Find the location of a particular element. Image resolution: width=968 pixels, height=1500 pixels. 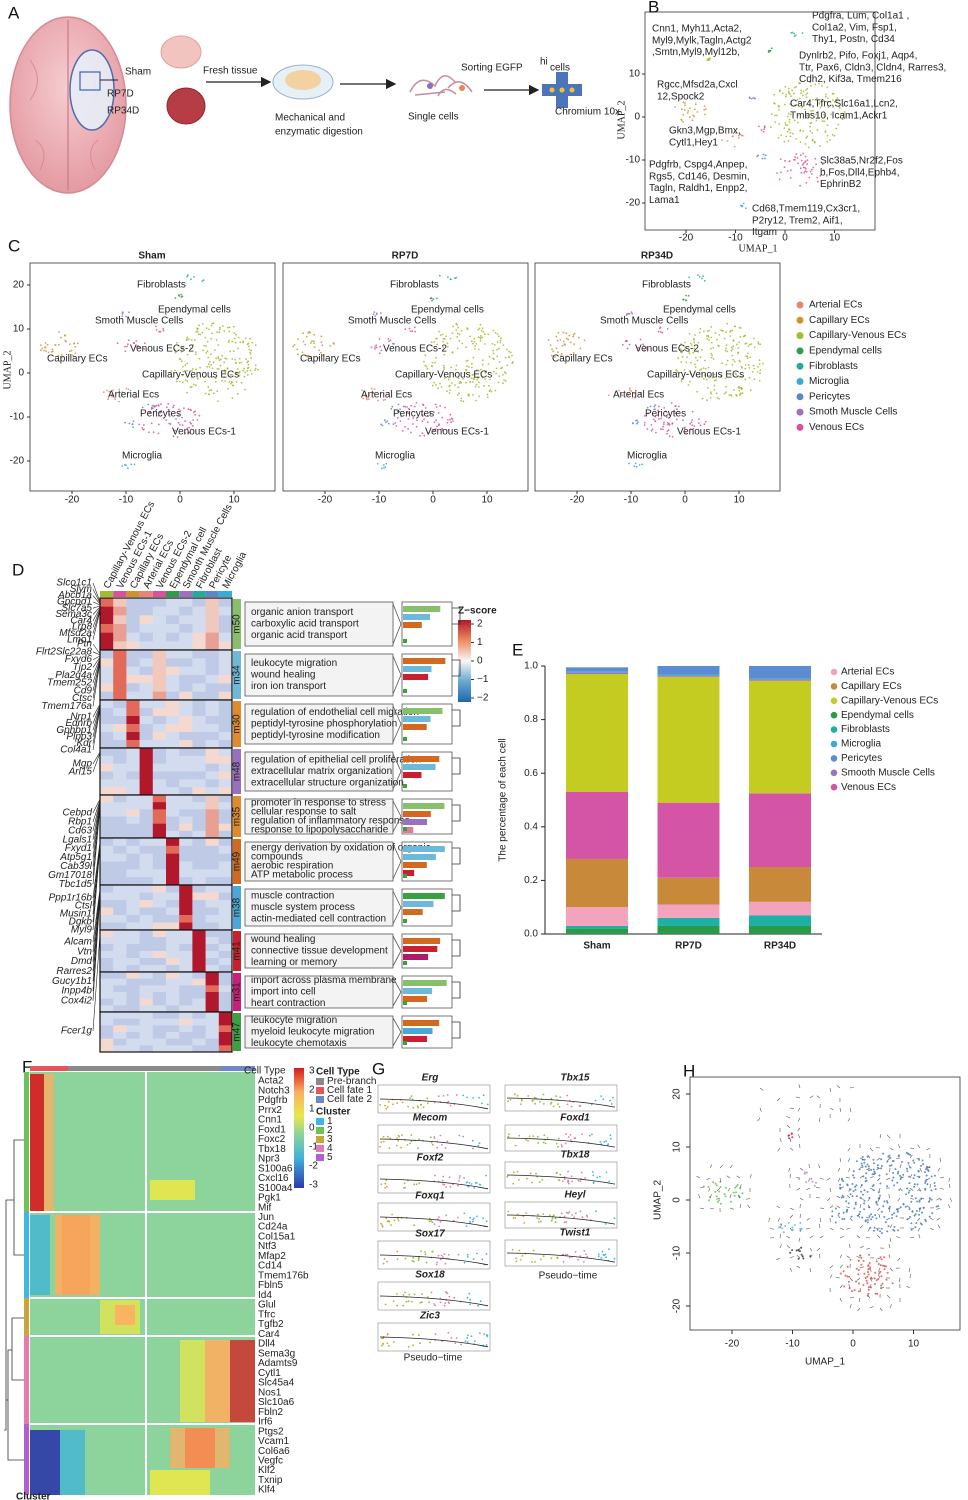

axis-label: Pseudo−time is located at coordinates (433, 1358).